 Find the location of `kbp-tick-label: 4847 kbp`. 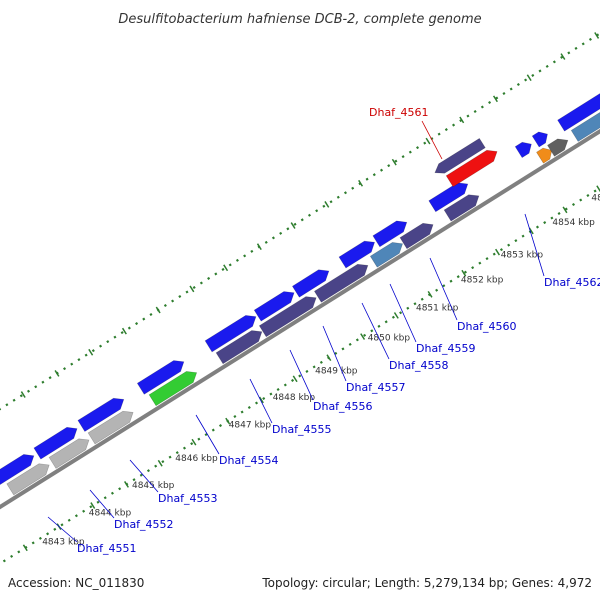

kbp-tick-label: 4847 kbp is located at coordinates (250, 426).